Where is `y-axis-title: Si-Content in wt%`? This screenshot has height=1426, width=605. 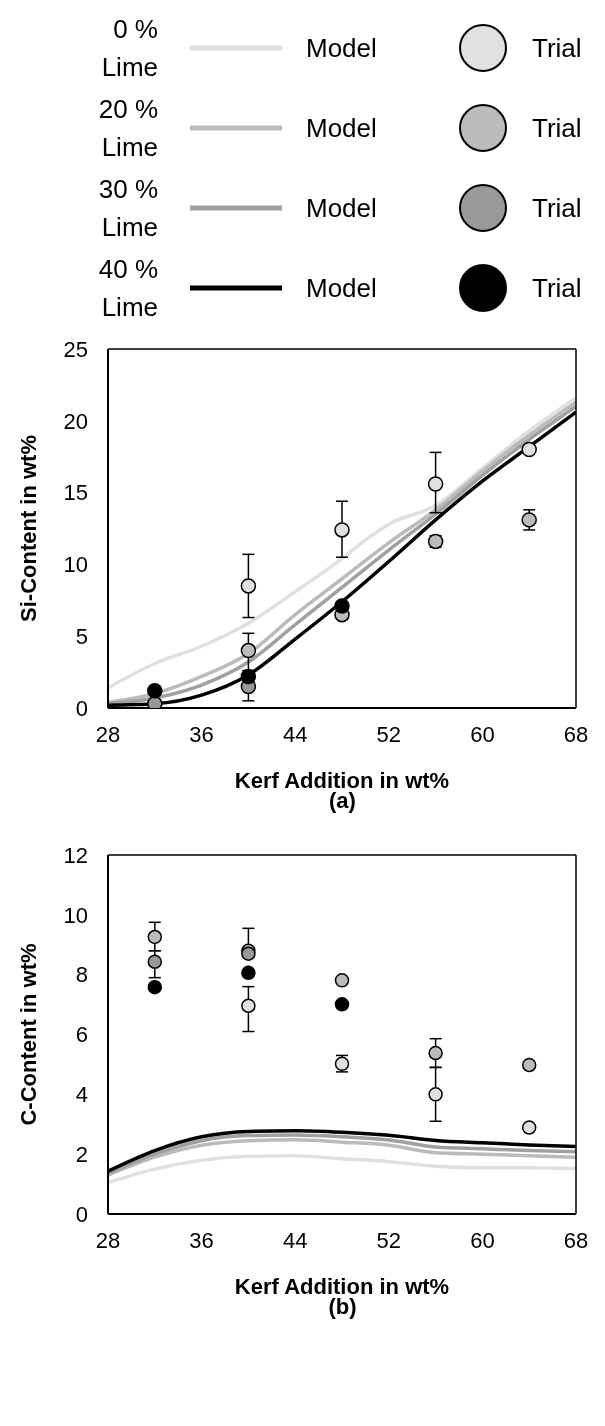
y-axis-title: Si-Content in wt% is located at coordinates (28, 528).